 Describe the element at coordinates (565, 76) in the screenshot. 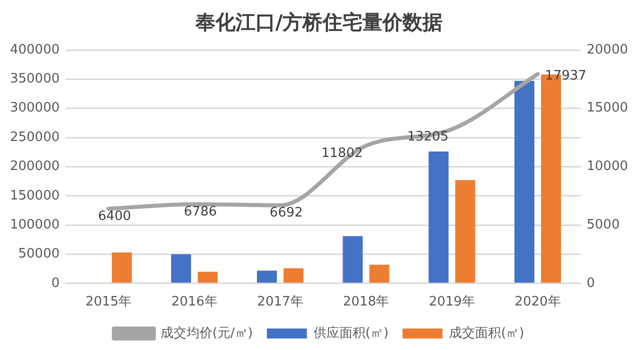

I see `data-label: 17937` at that location.